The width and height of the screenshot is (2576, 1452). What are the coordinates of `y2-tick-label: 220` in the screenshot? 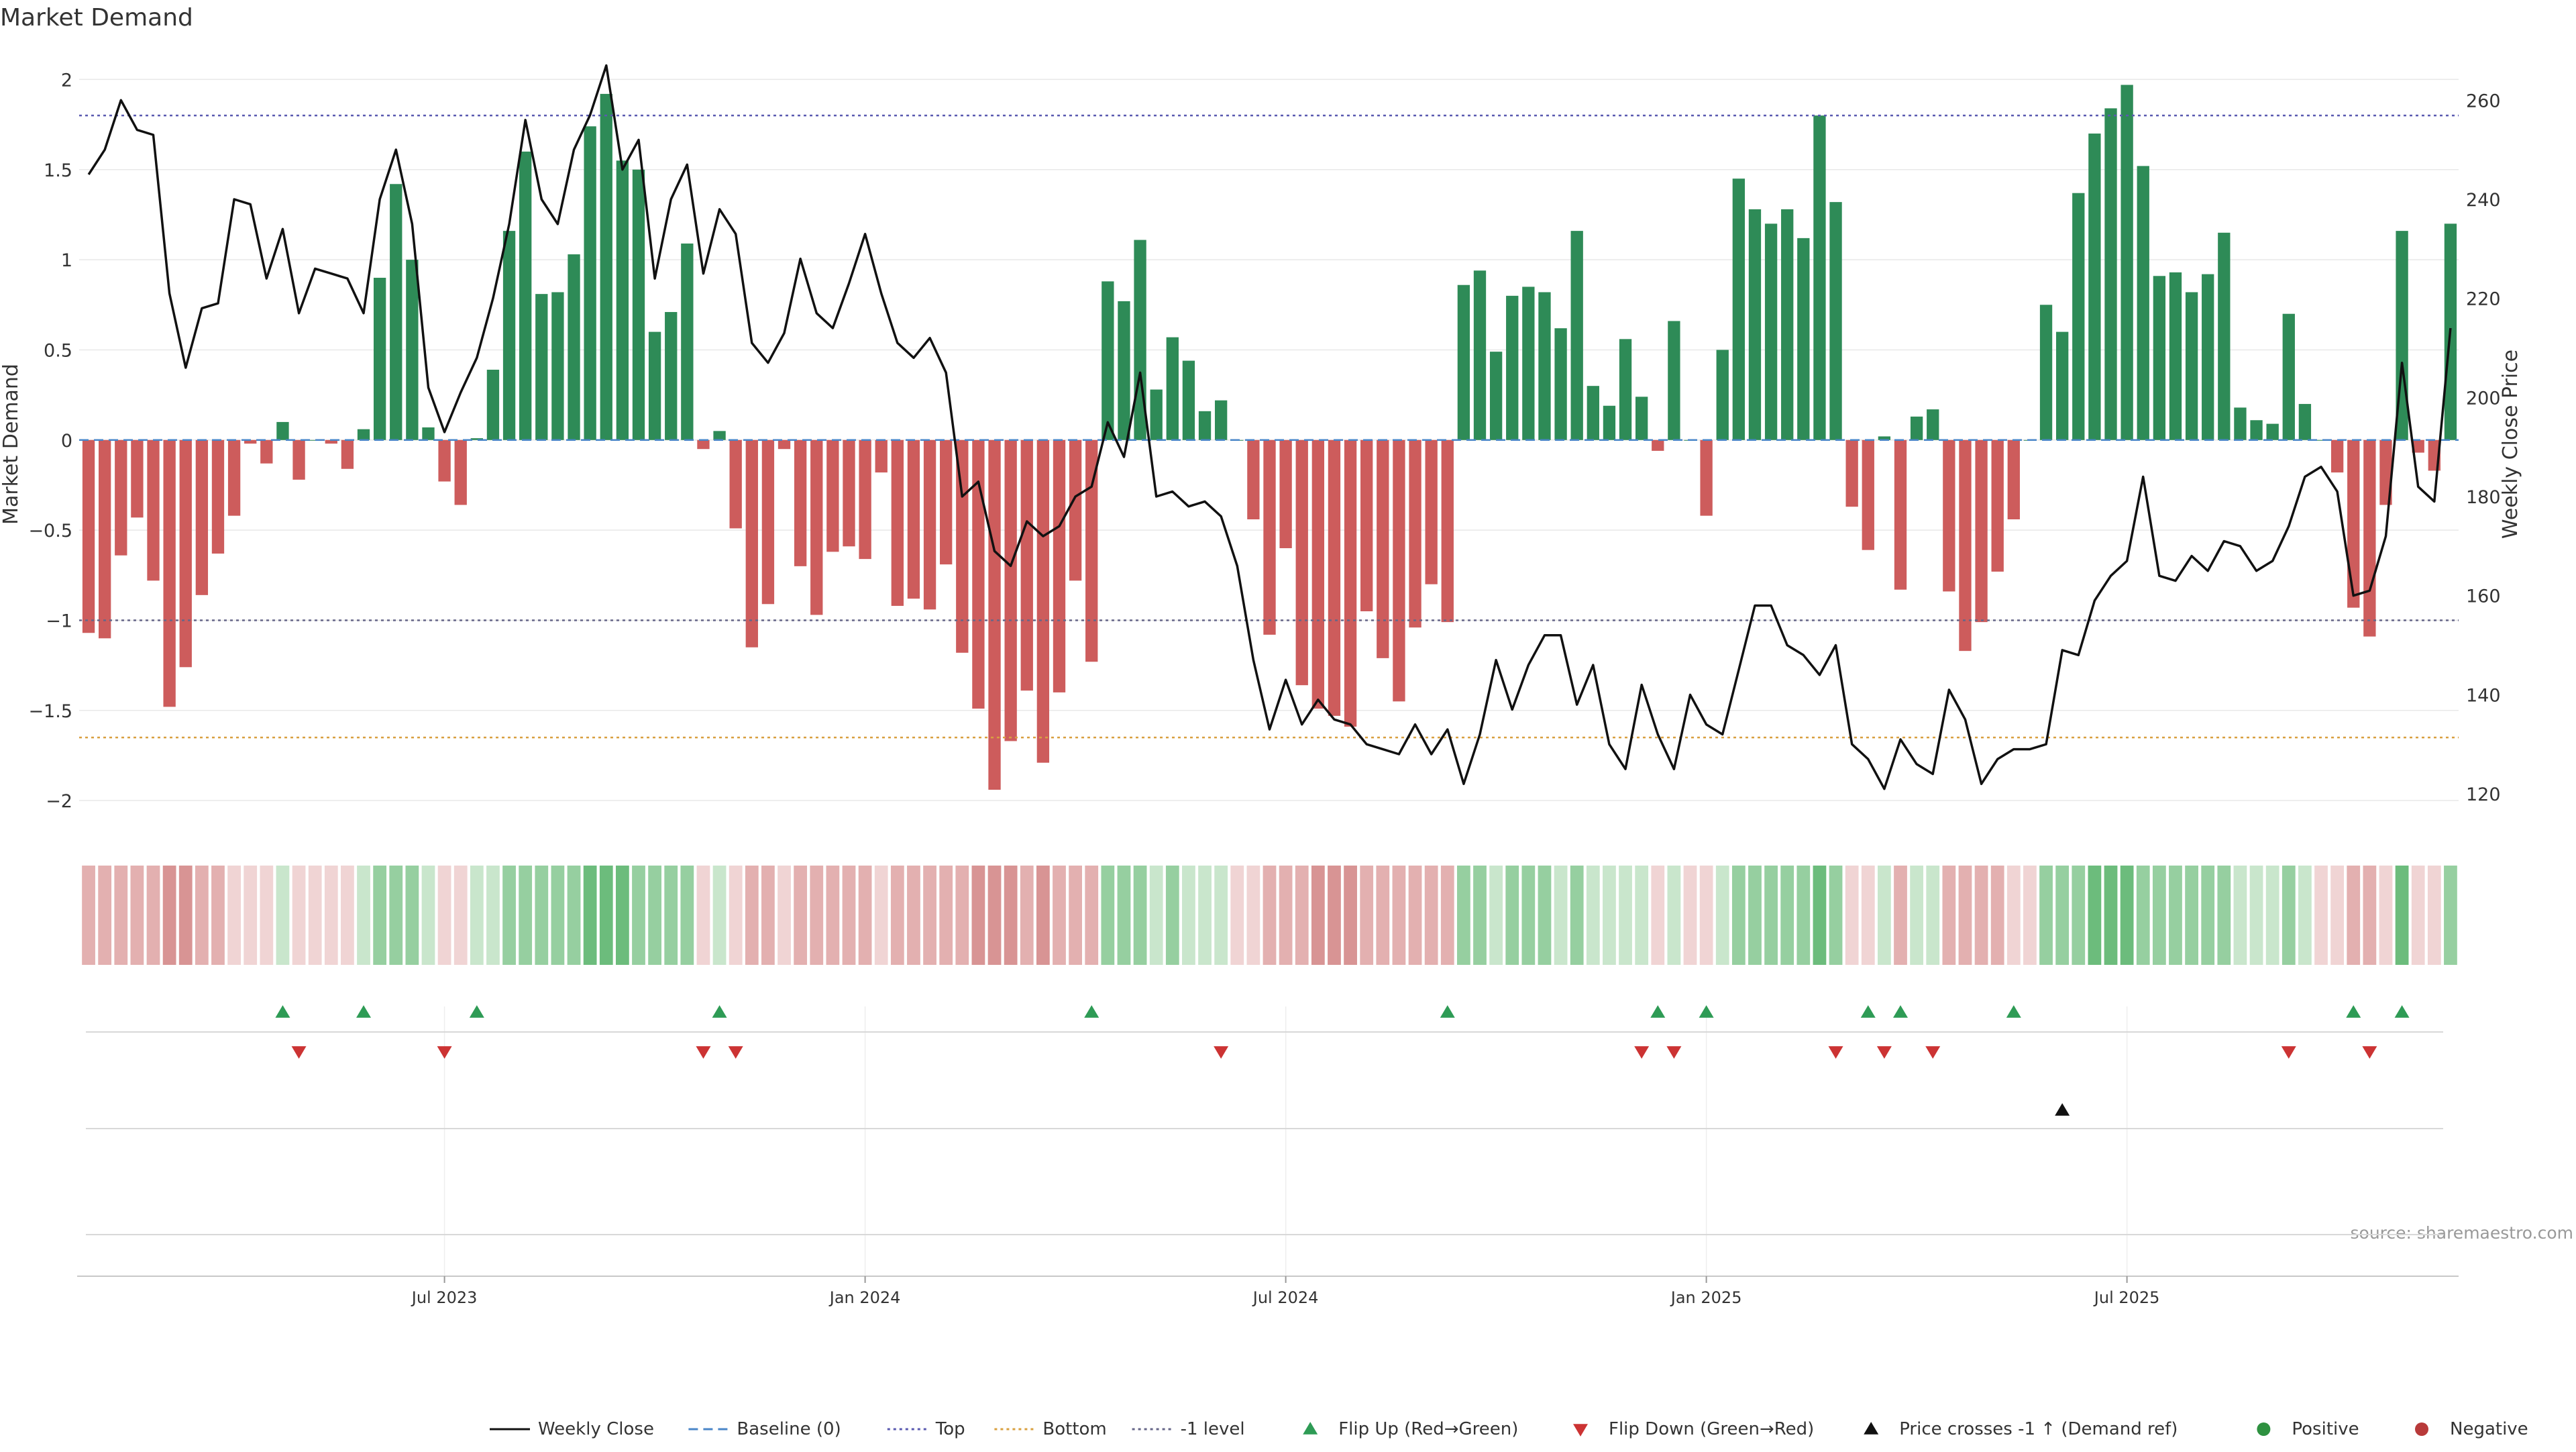 It's located at (2483, 300).